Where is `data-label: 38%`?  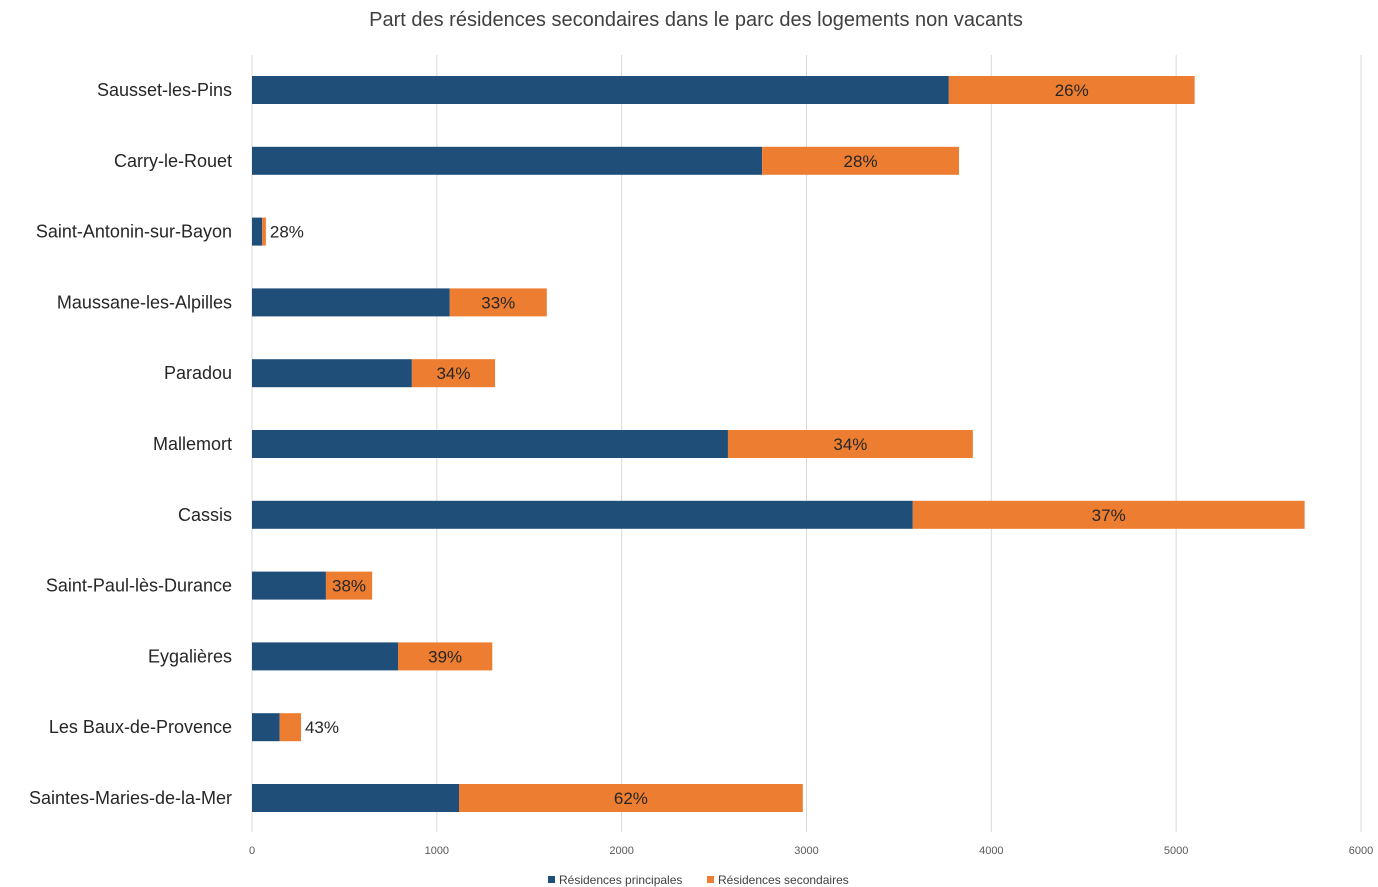 data-label: 38% is located at coordinates (349, 586).